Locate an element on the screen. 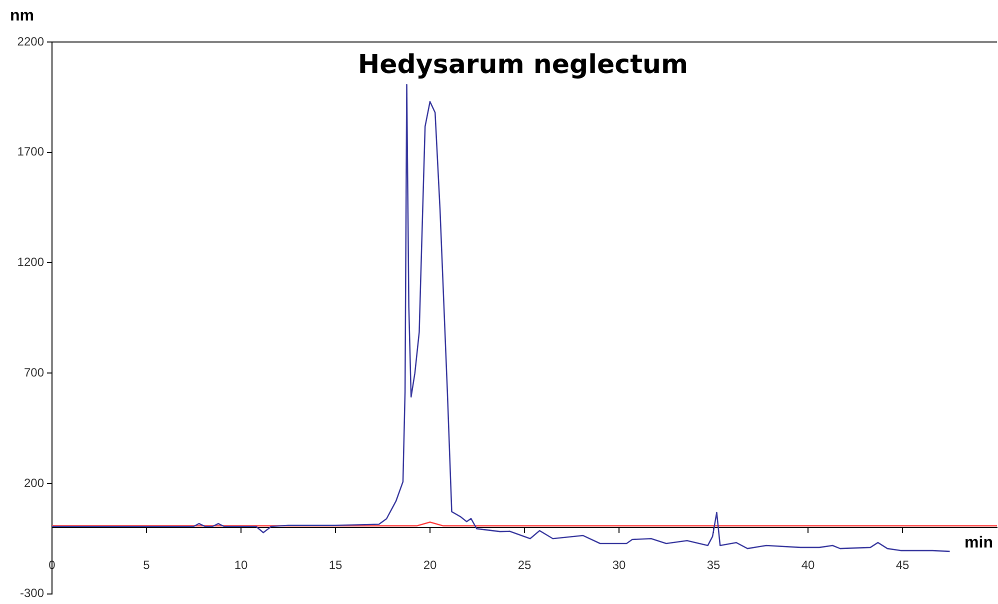 The width and height of the screenshot is (998, 604). x-tick-label: 30 is located at coordinates (619, 565).